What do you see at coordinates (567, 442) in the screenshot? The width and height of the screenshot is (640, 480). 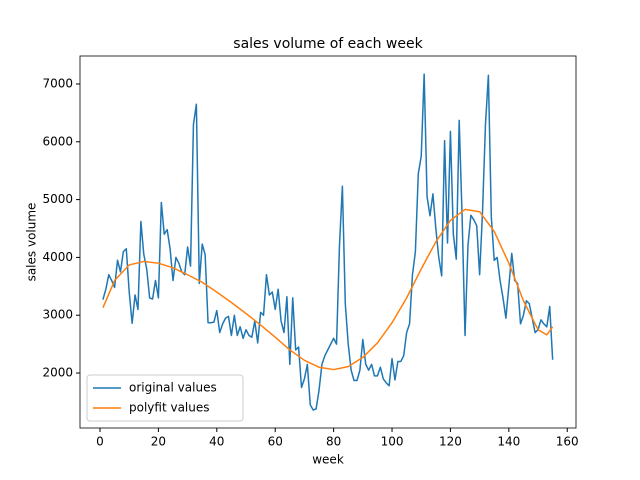 I see `x-tick-label: 160` at bounding box center [567, 442].